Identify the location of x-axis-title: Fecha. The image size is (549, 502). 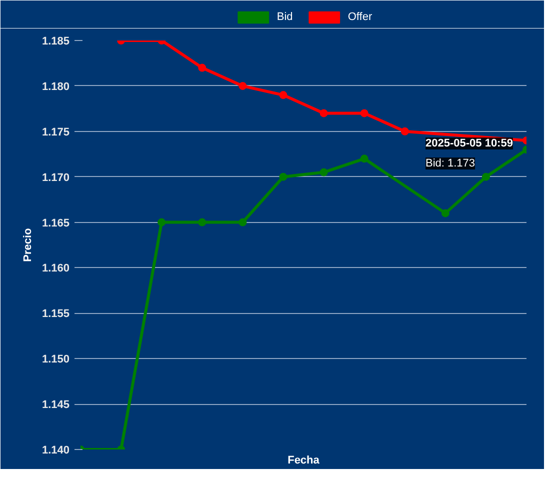
(304, 460).